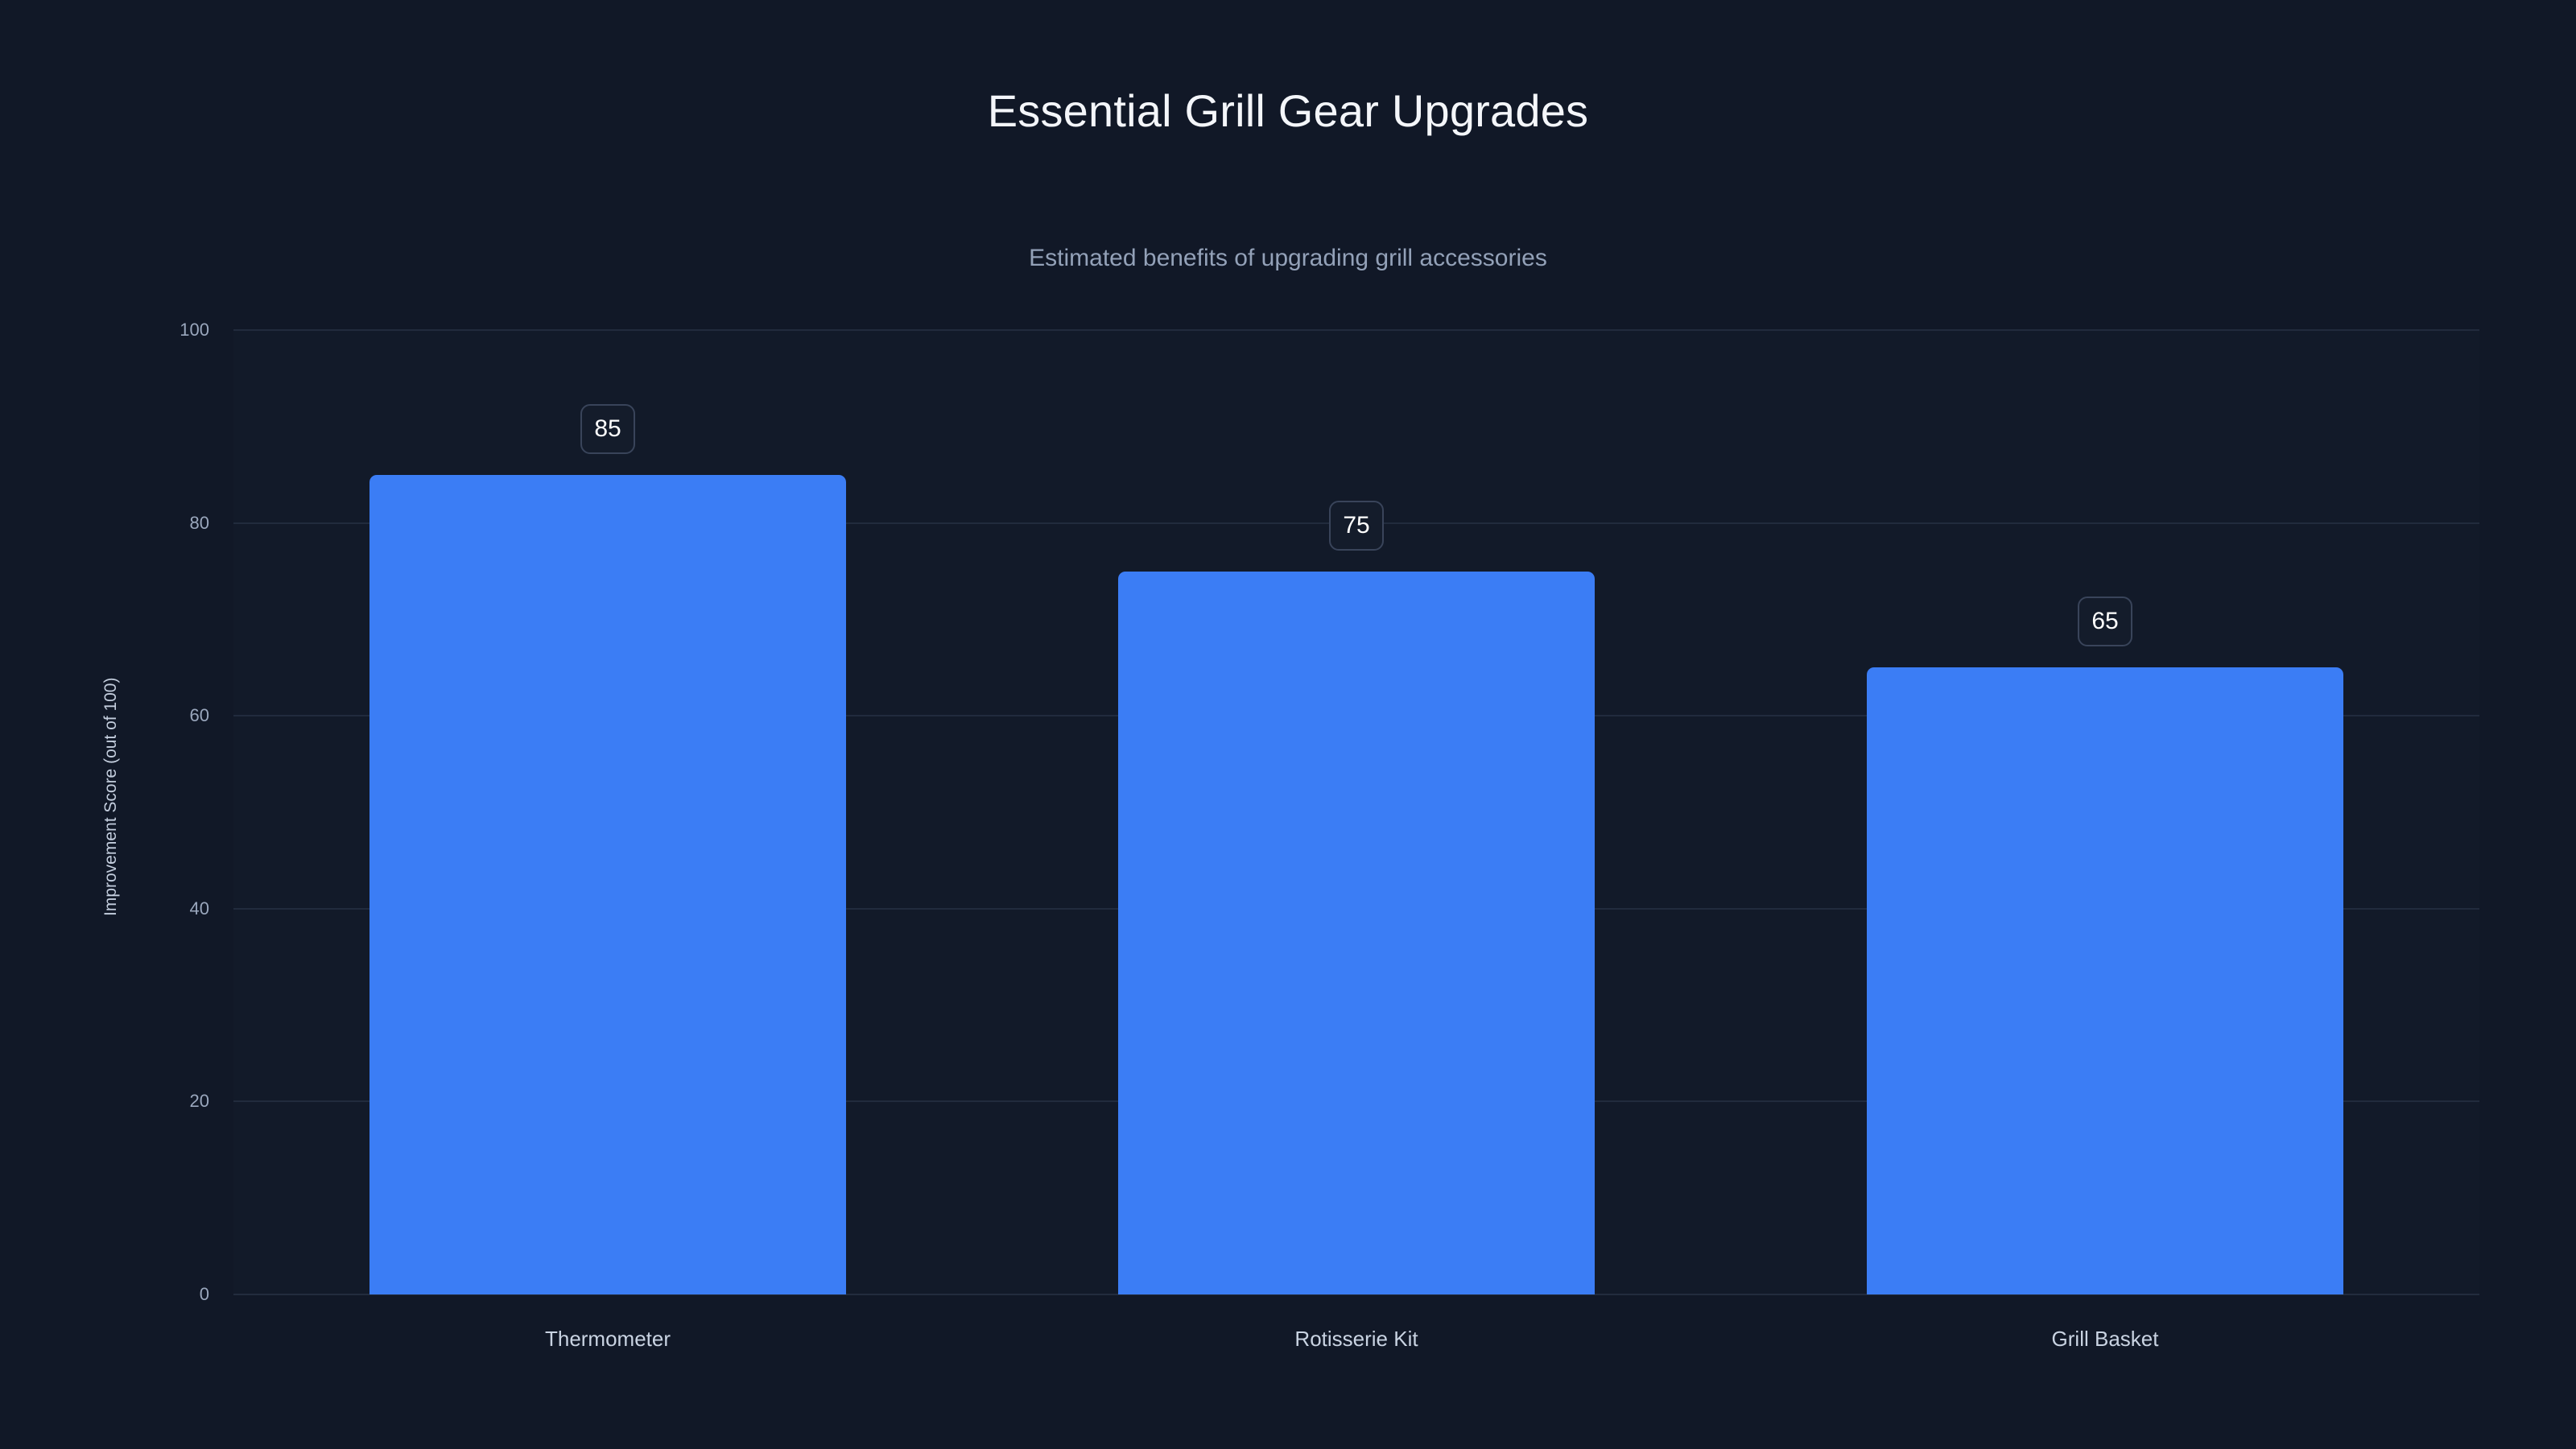 The width and height of the screenshot is (2576, 1449). What do you see at coordinates (194, 330) in the screenshot?
I see `y-axis-tick-label: 100` at bounding box center [194, 330].